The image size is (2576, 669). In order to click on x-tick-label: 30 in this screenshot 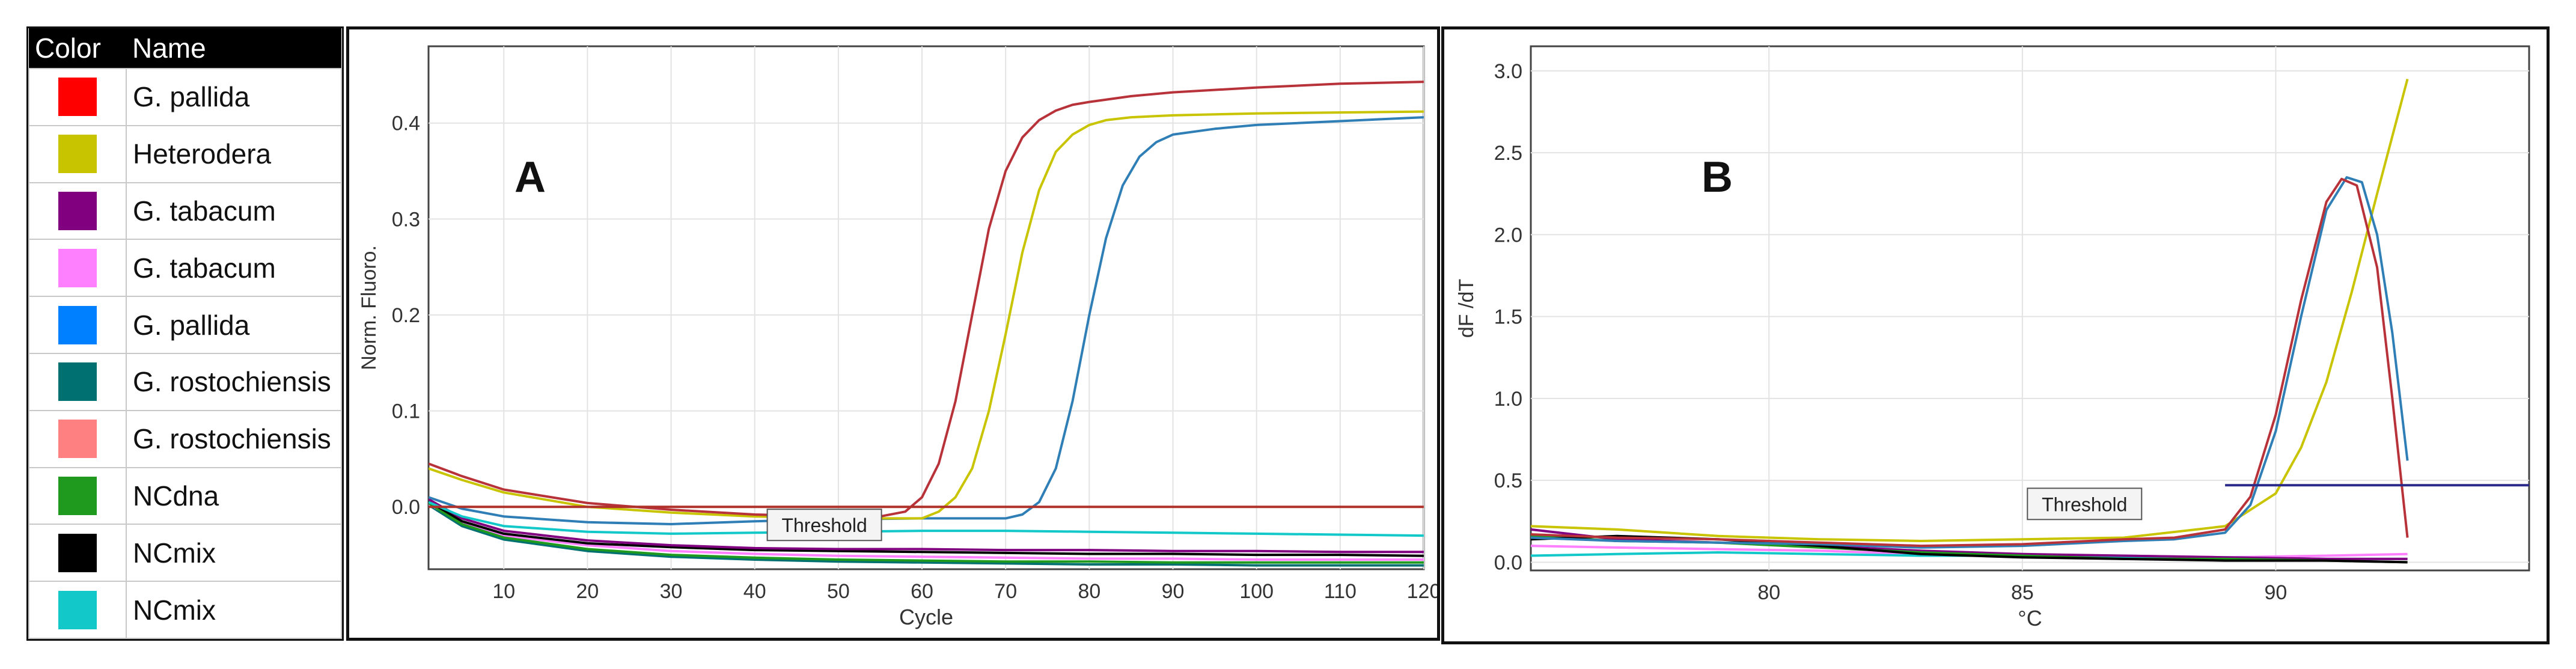, I will do `click(671, 591)`.